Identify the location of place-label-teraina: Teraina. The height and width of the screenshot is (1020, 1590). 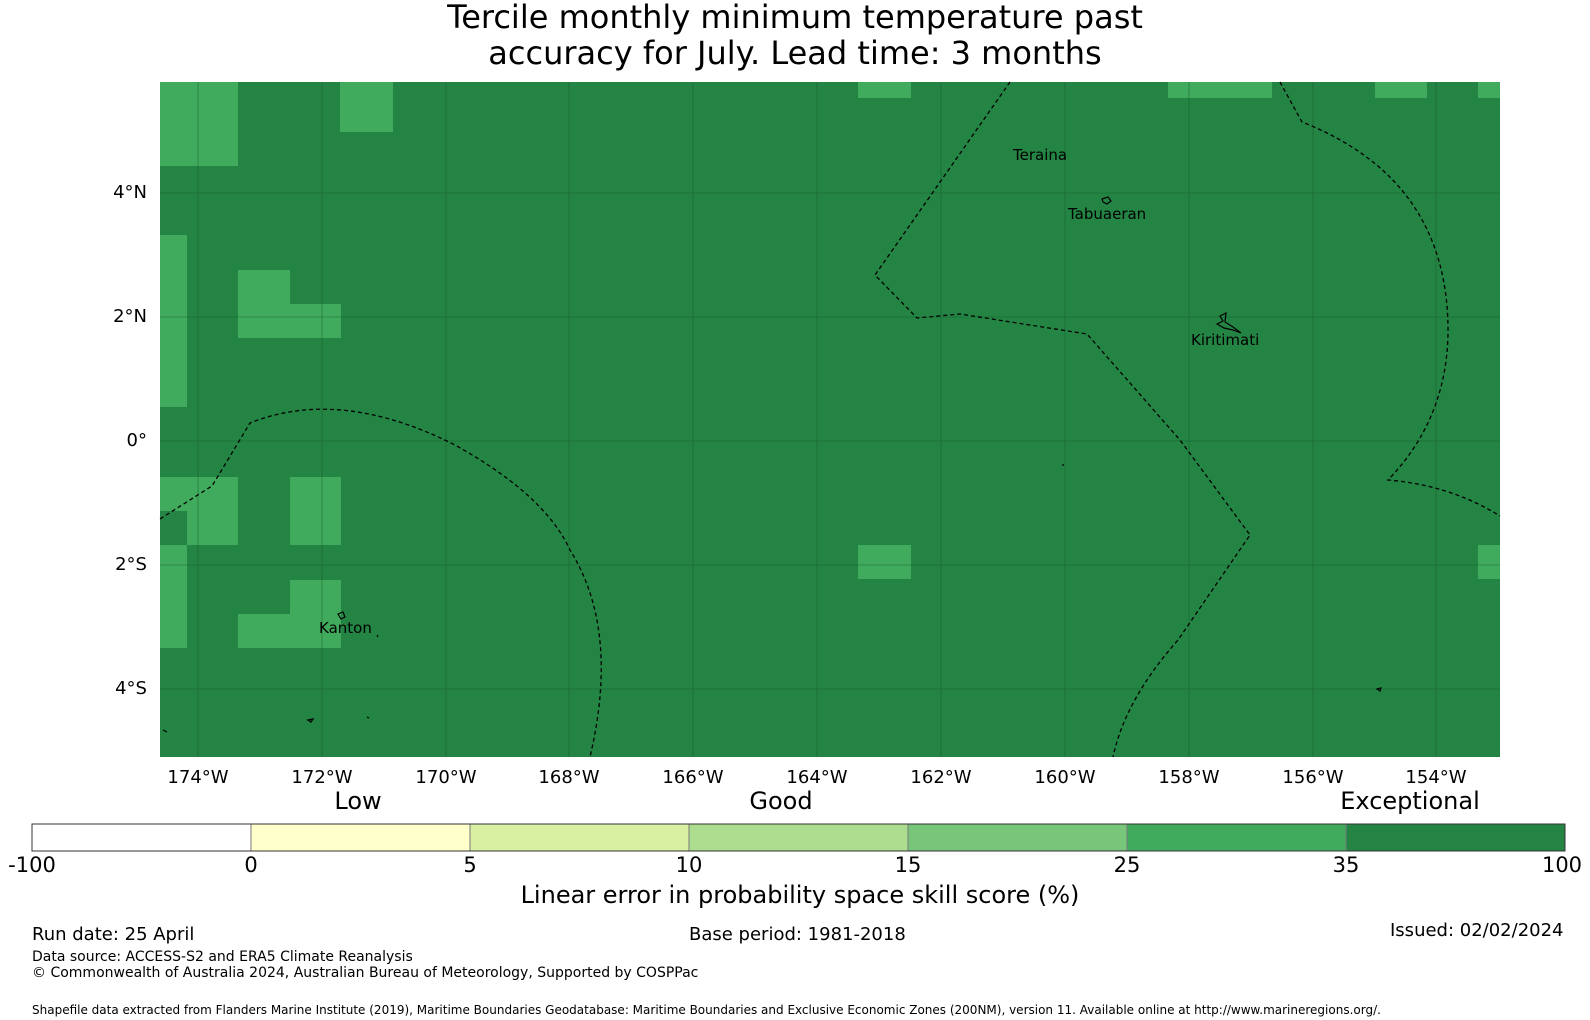
(1040, 155).